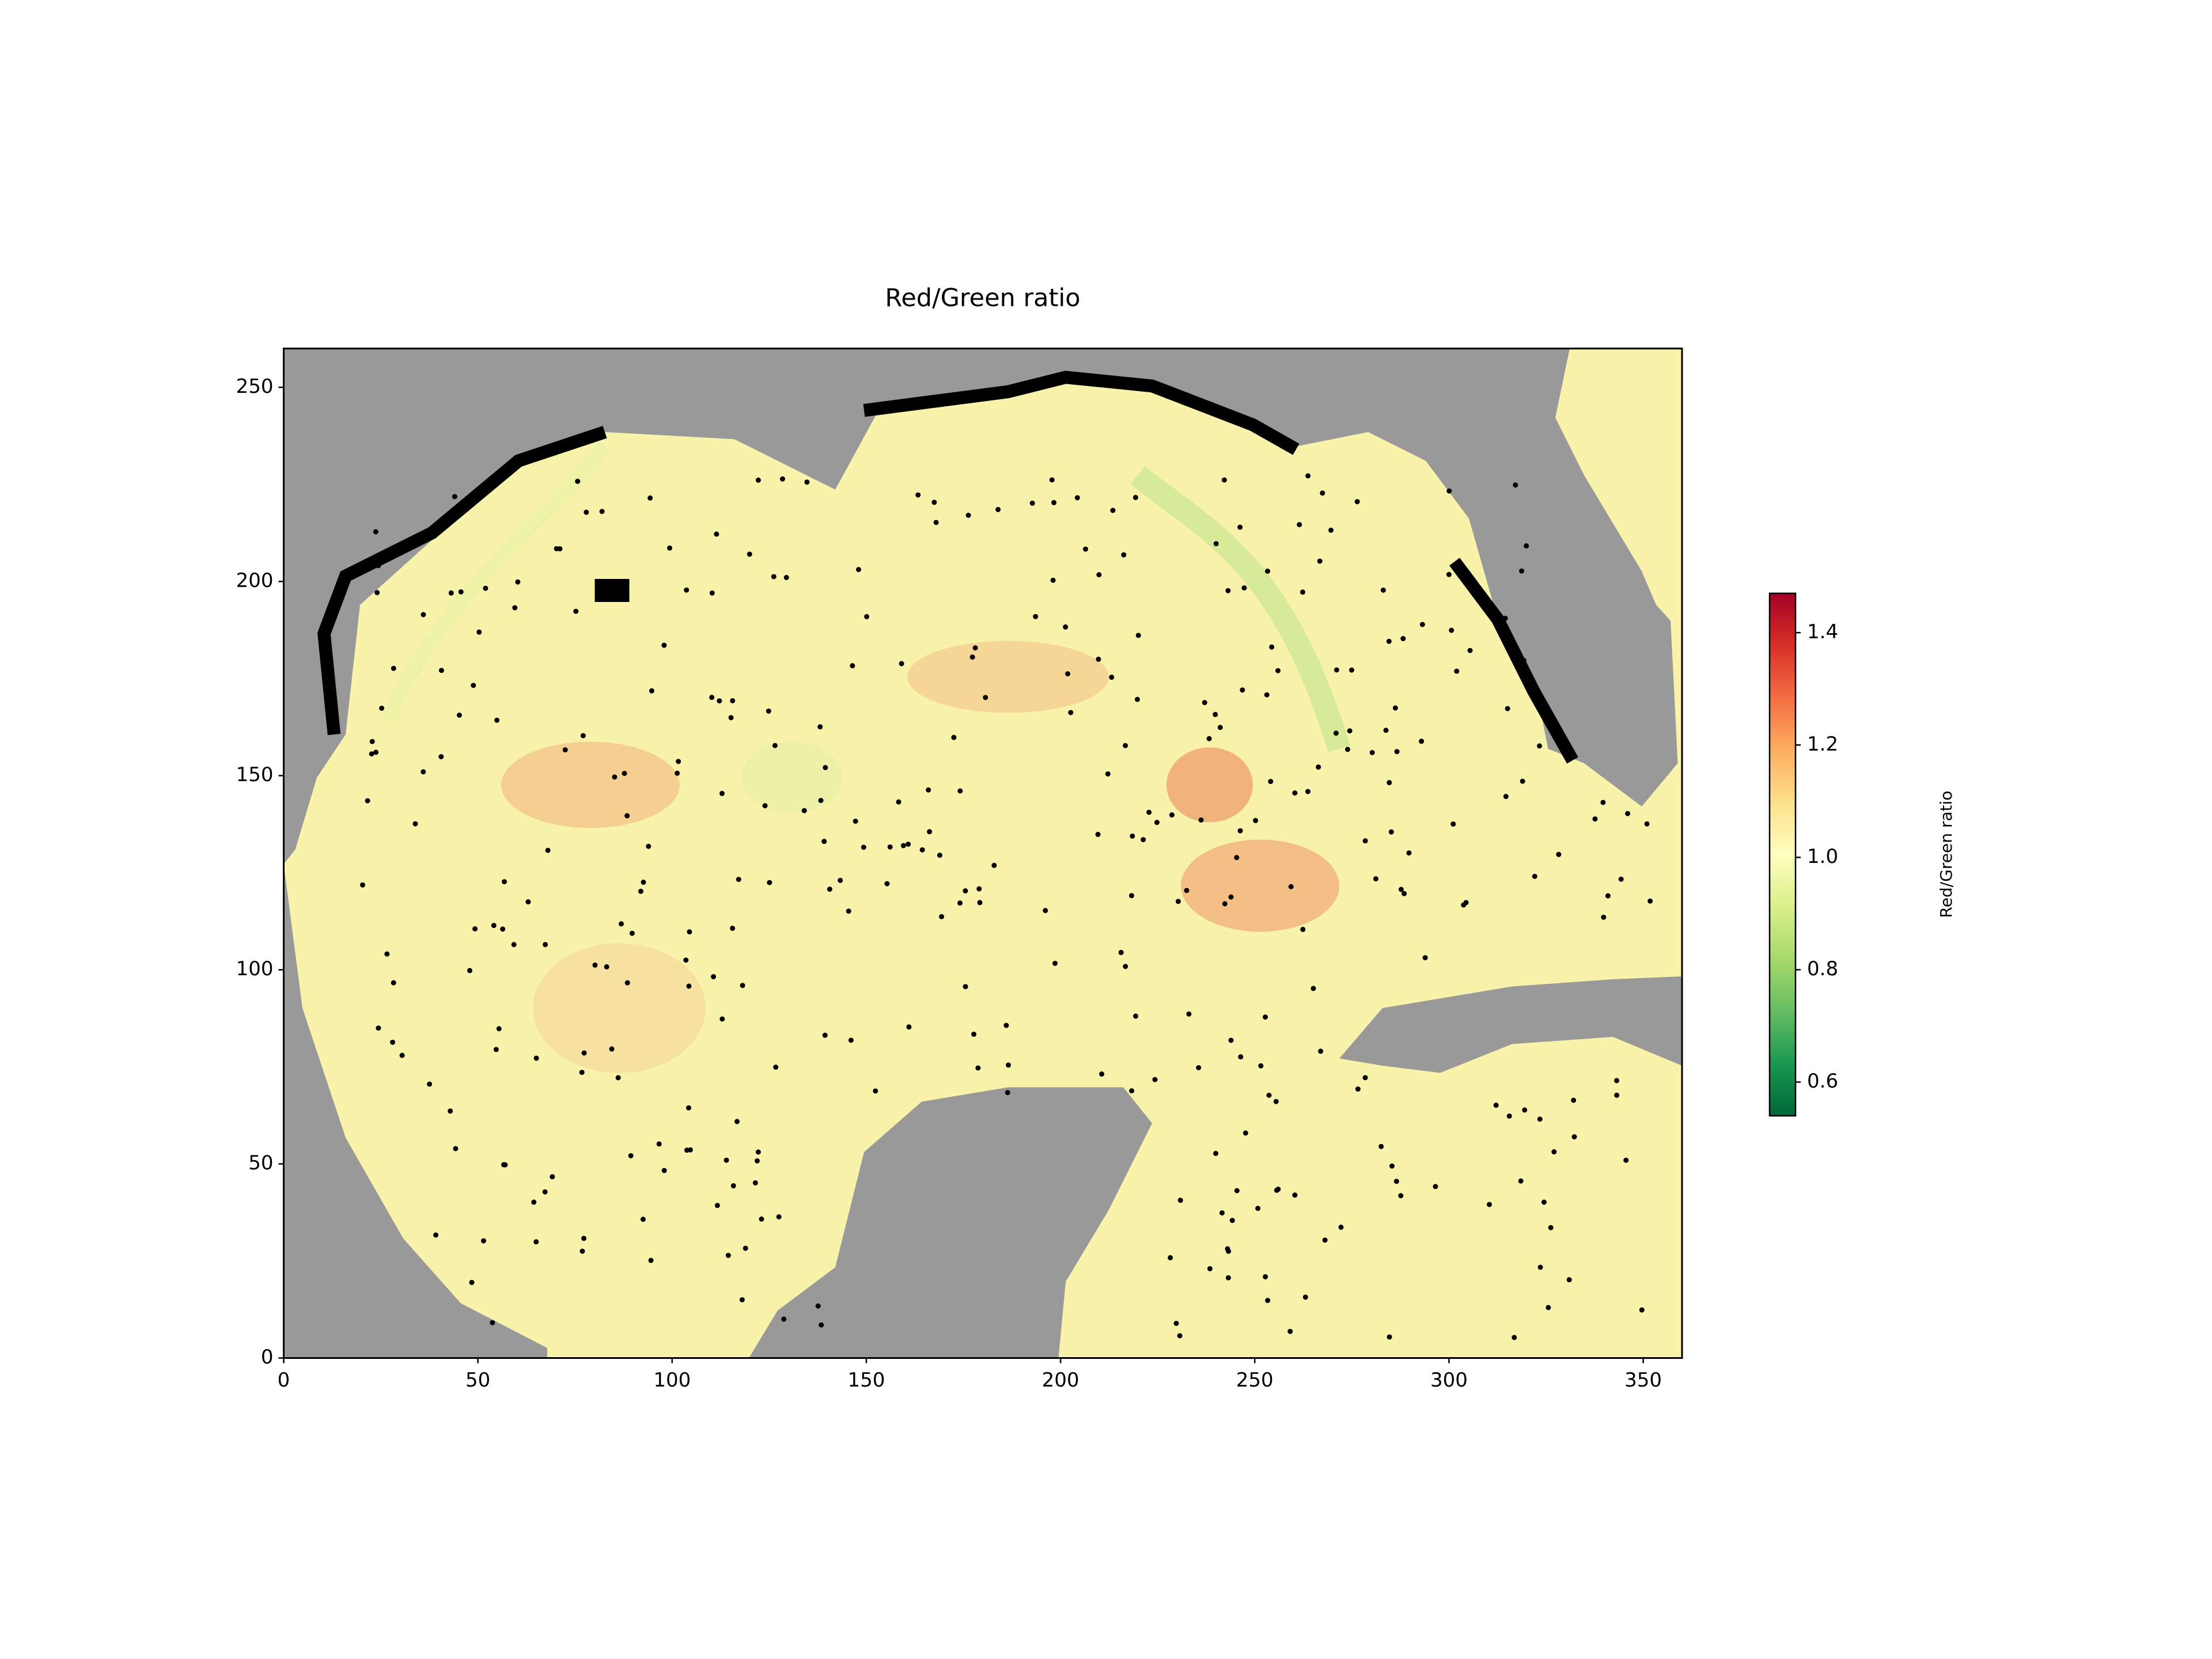 This screenshot has width=2212, height=1659. I want to click on colorbar-tick-label: 0.8, so click(1822, 968).